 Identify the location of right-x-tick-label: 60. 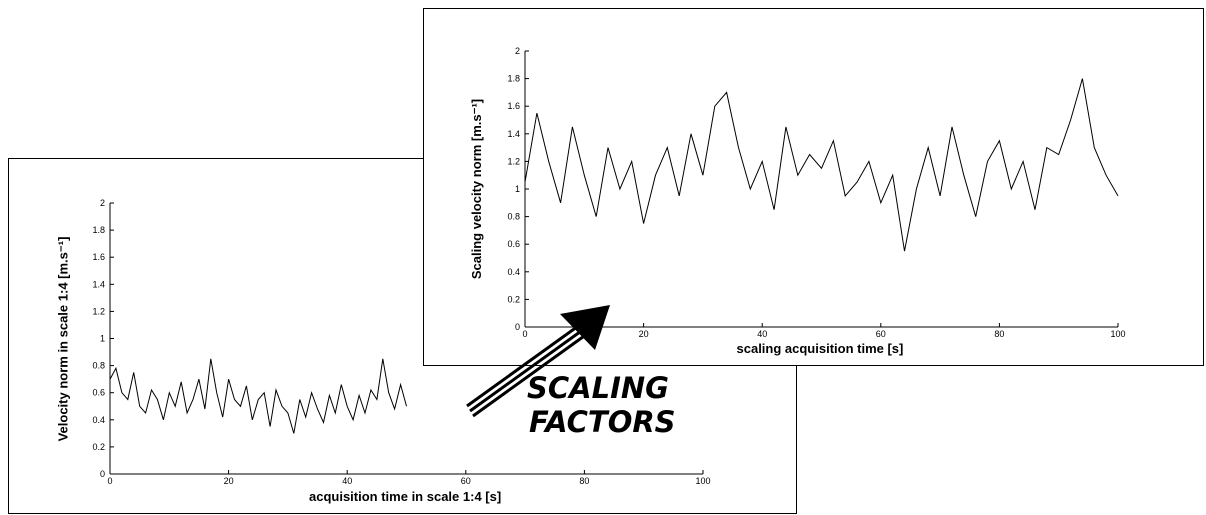
(881, 334).